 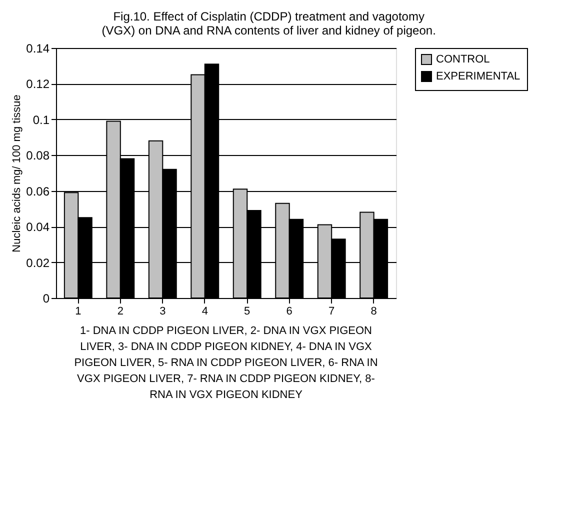 What do you see at coordinates (17, 173) in the screenshot?
I see `y-axis-title: Nucleic acids mg/ 100 mg tissue` at bounding box center [17, 173].